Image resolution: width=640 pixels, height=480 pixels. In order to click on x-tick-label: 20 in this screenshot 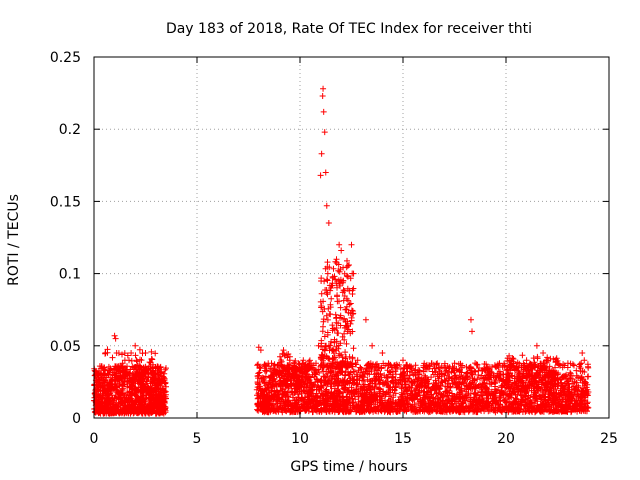, I will do `click(506, 439)`.